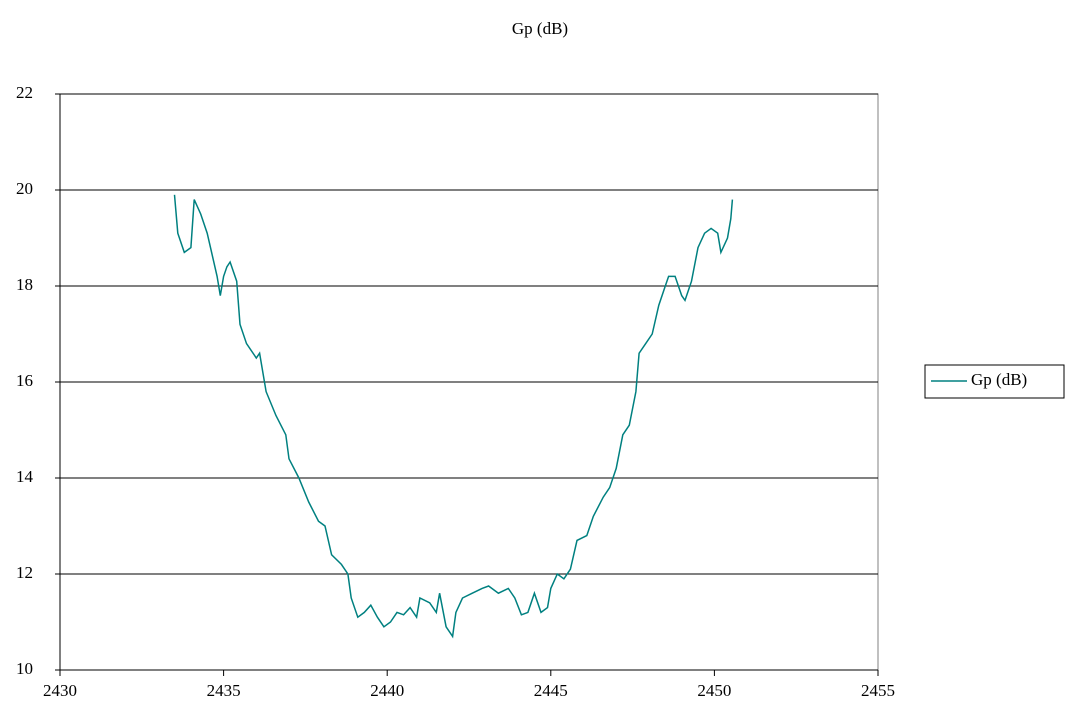 The width and height of the screenshot is (1074, 717). What do you see at coordinates (999, 379) in the screenshot?
I see `legend-label: Gp (dB)` at bounding box center [999, 379].